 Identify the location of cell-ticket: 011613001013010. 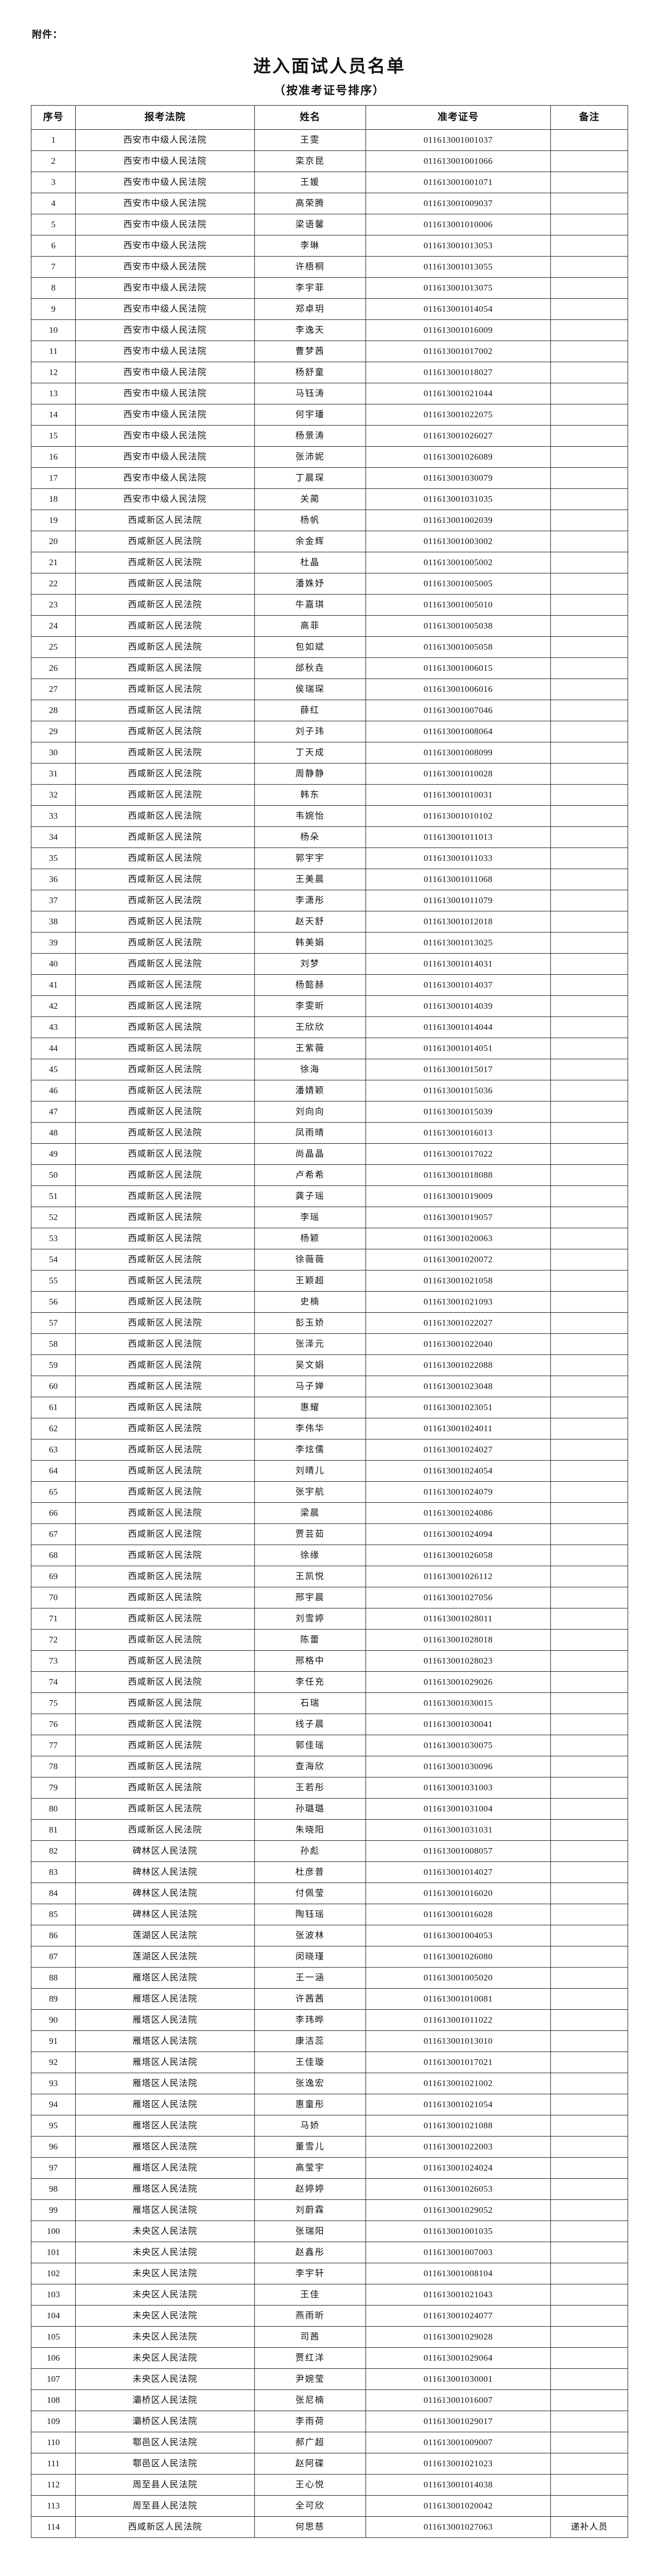
(458, 2041).